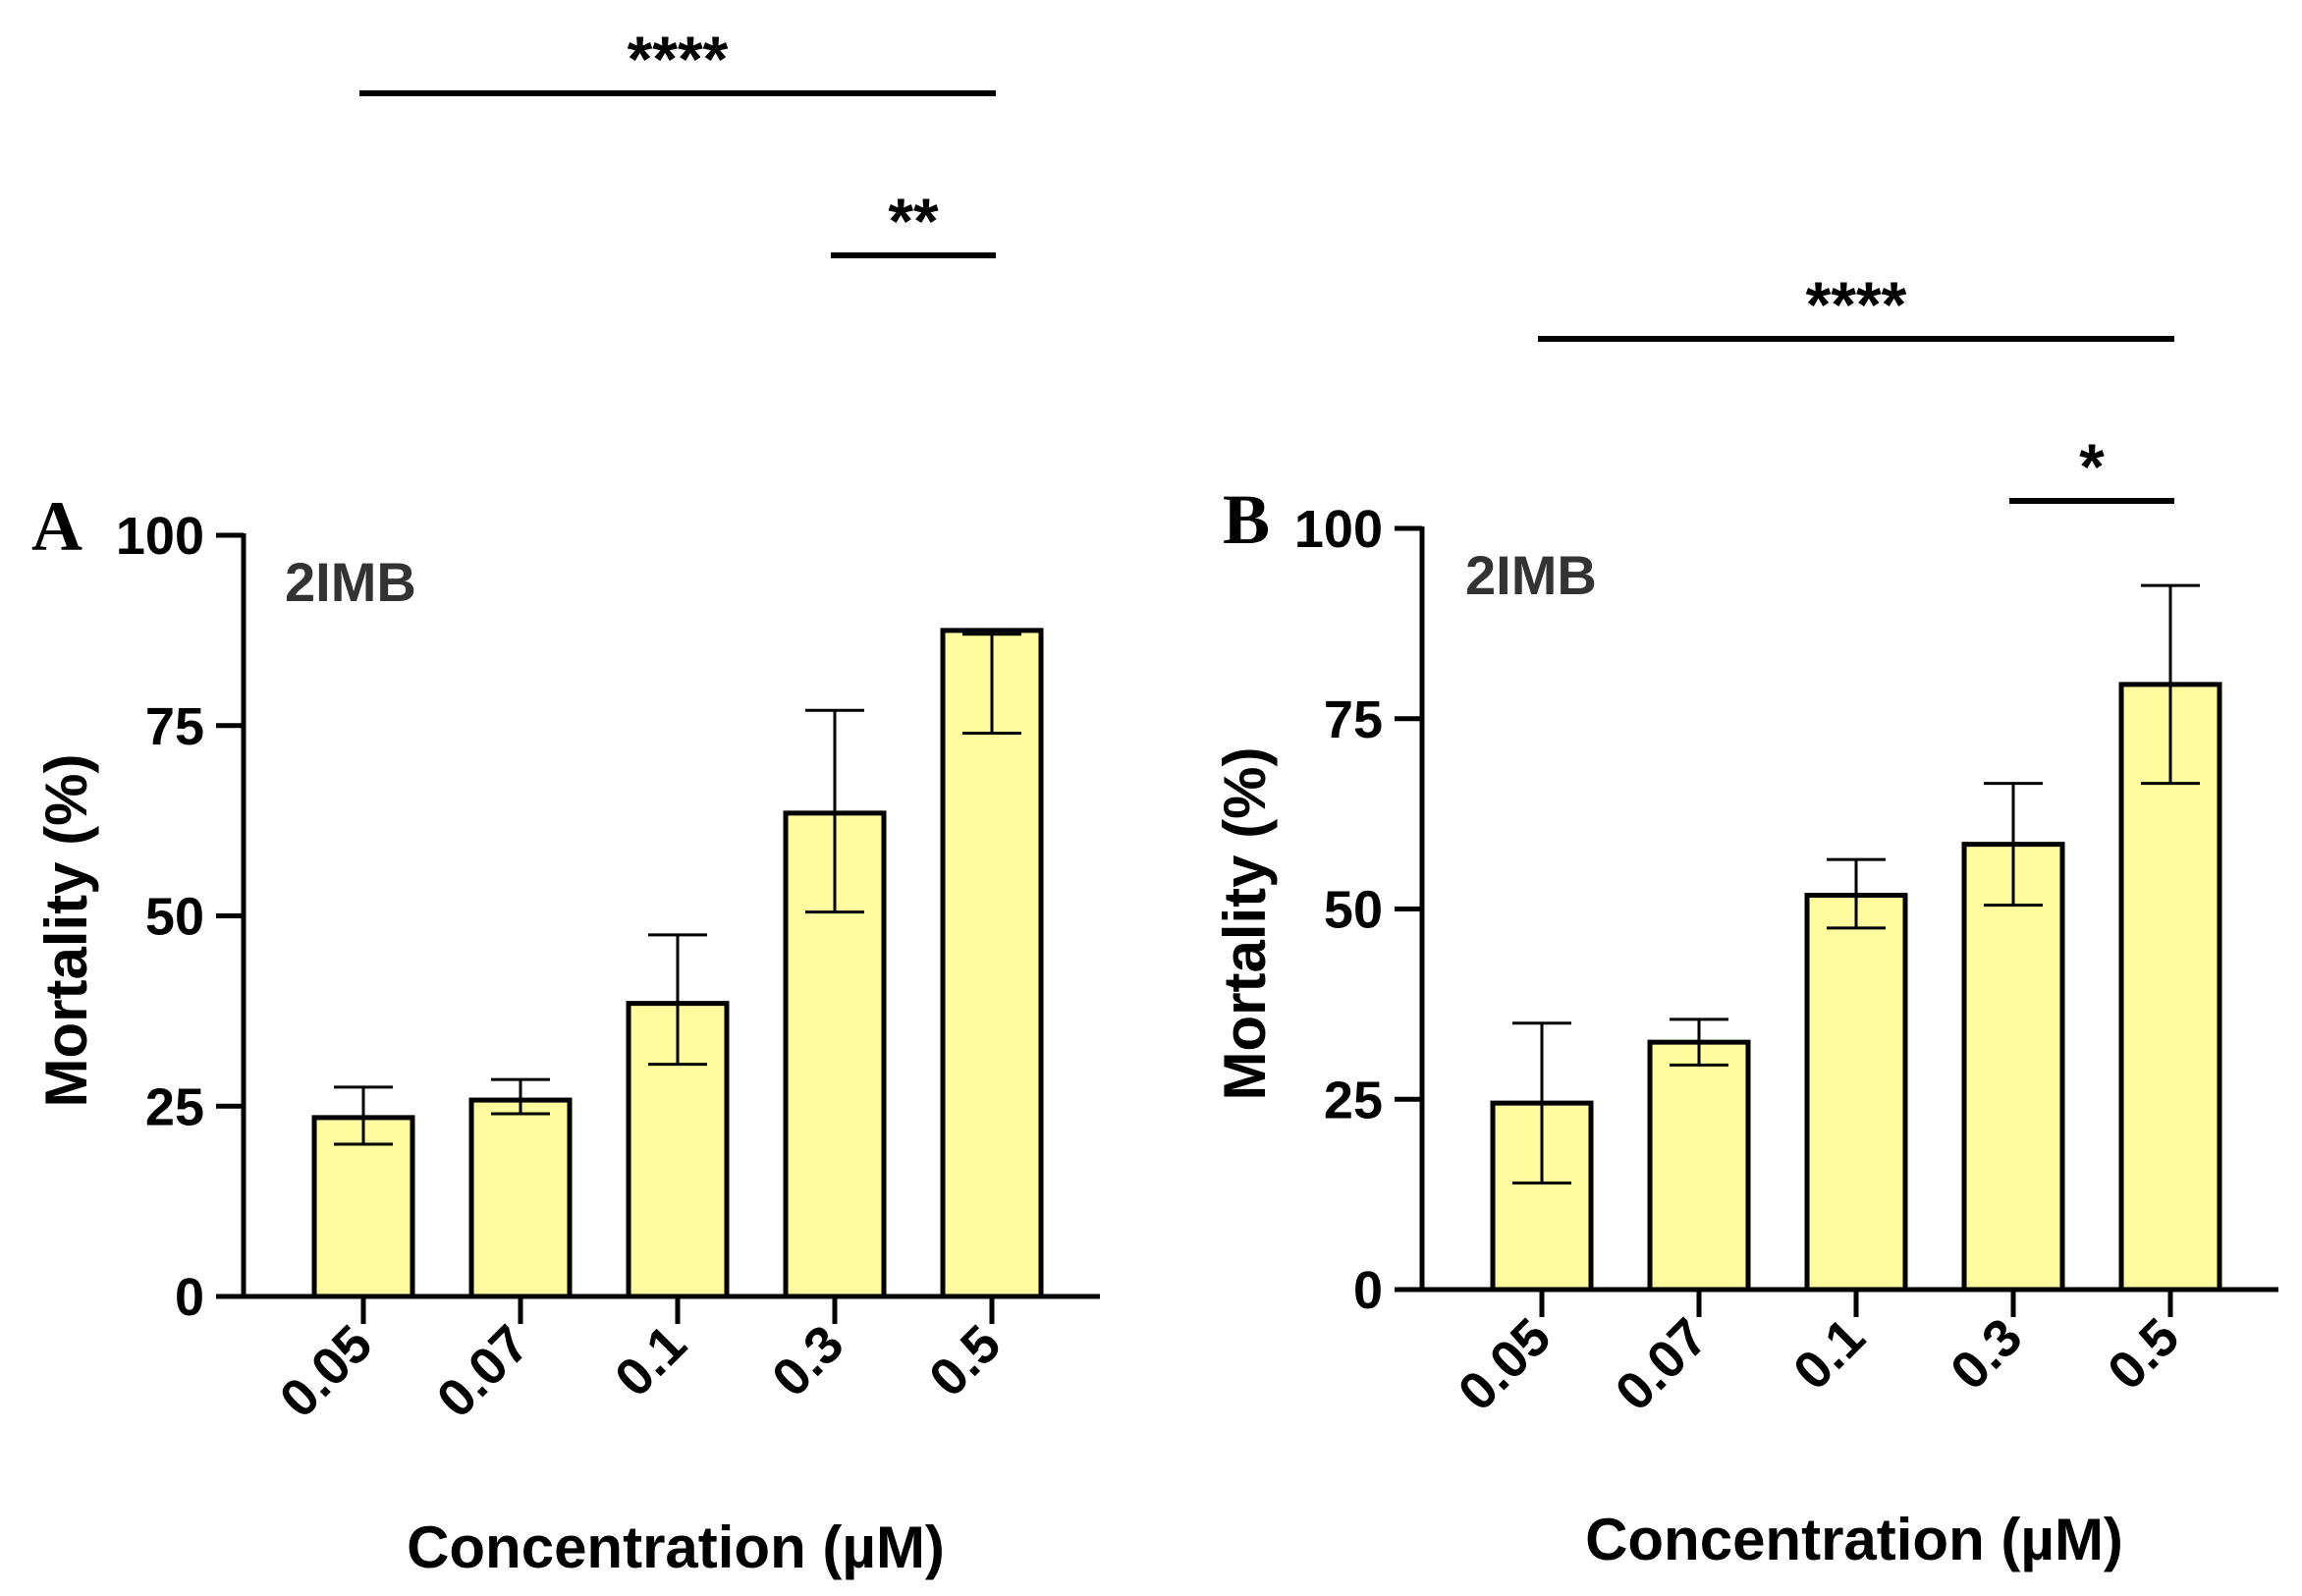  Describe the element at coordinates (484, 1371) in the screenshot. I see `x-tick-label-a: 0.07` at that location.